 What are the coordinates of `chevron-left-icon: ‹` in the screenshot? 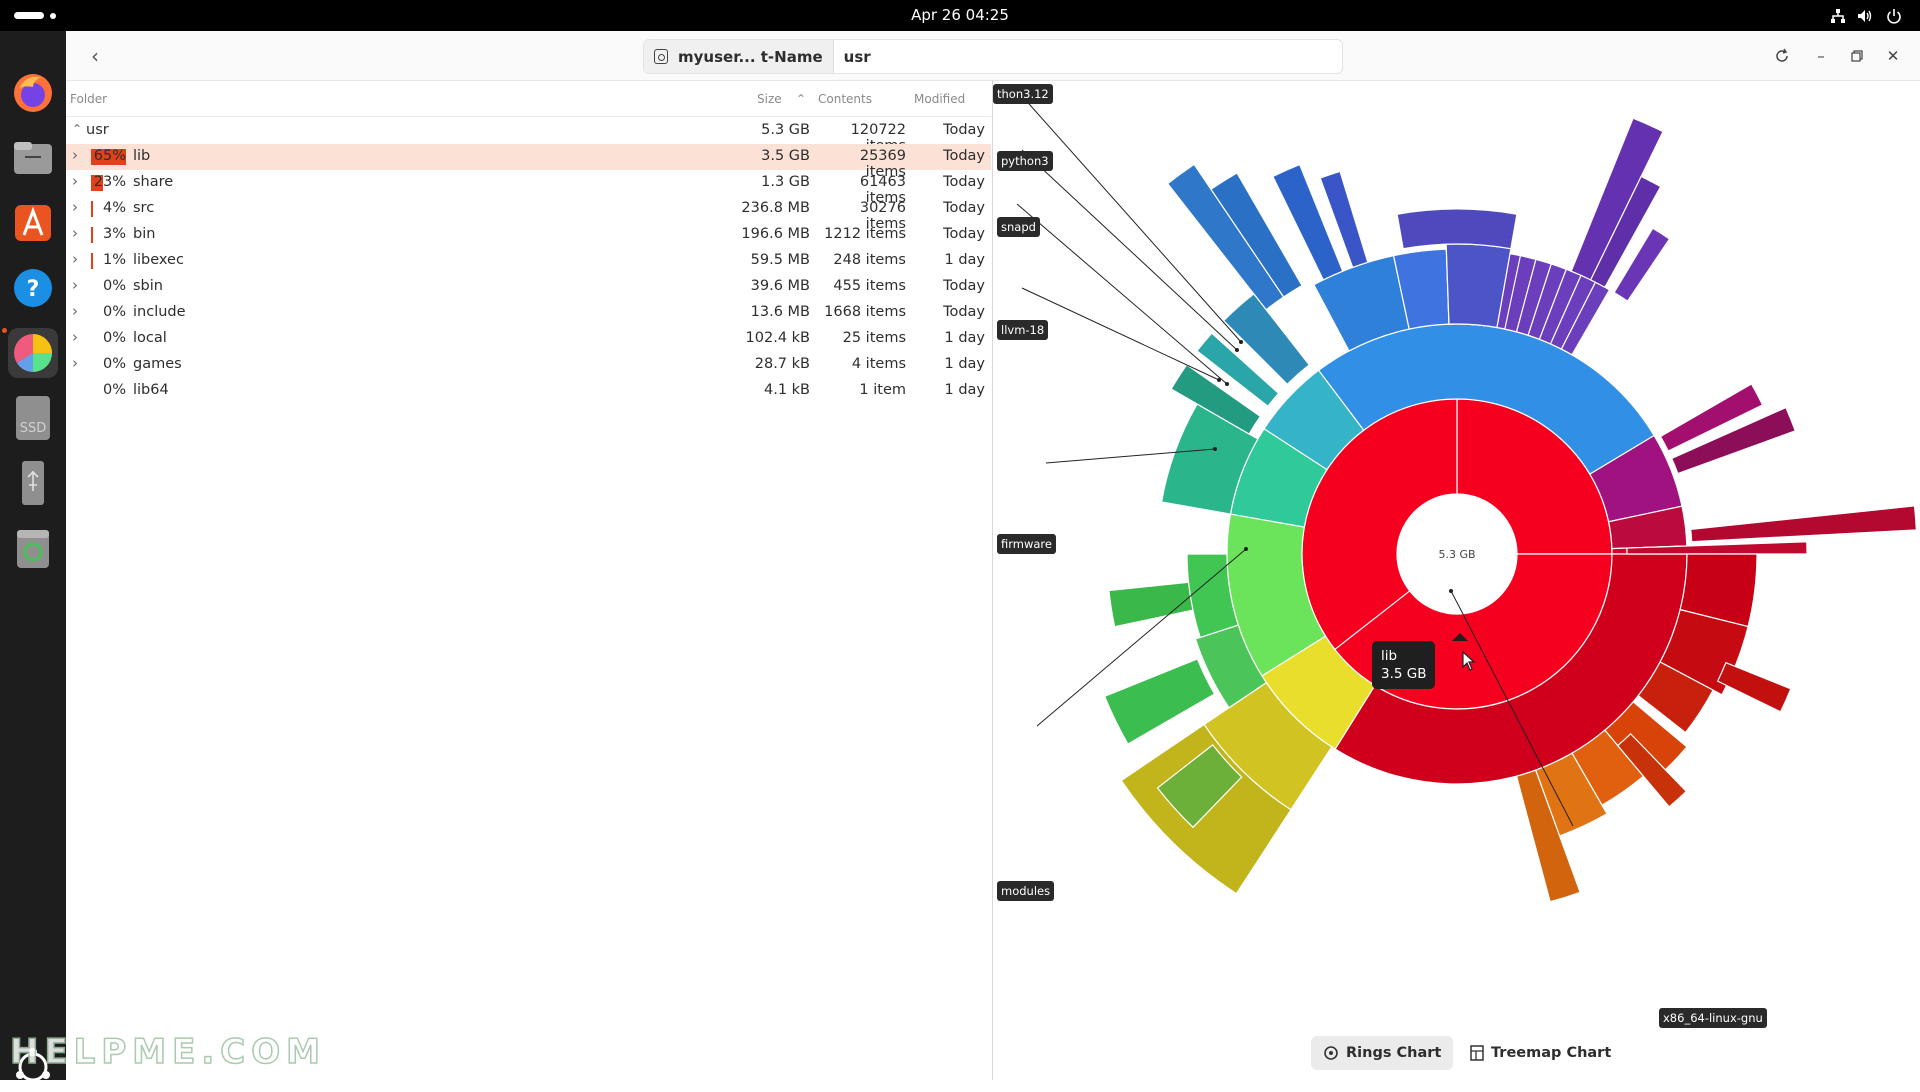 It's located at (95, 56).